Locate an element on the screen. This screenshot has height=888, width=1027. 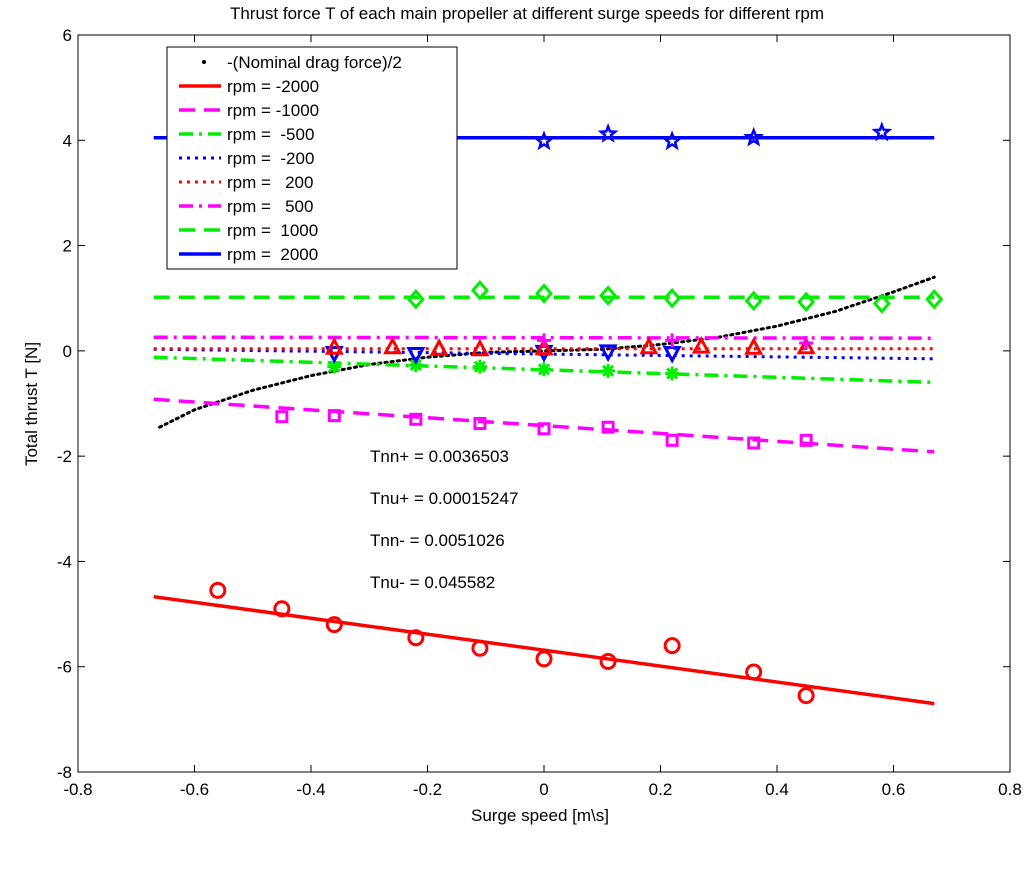
x-tick-label: 0.2 is located at coordinates (661, 789).